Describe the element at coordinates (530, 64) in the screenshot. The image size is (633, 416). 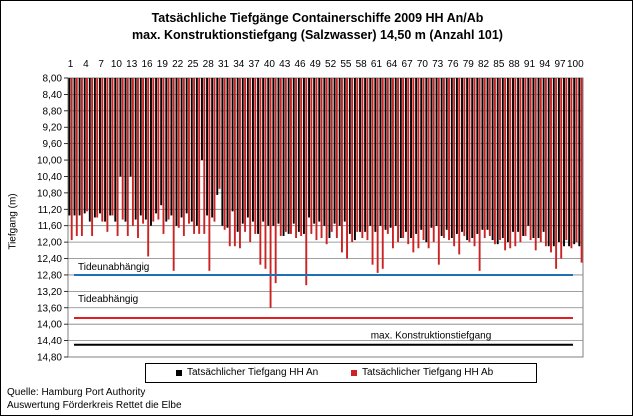
I see `x-tick-label: 91` at that location.